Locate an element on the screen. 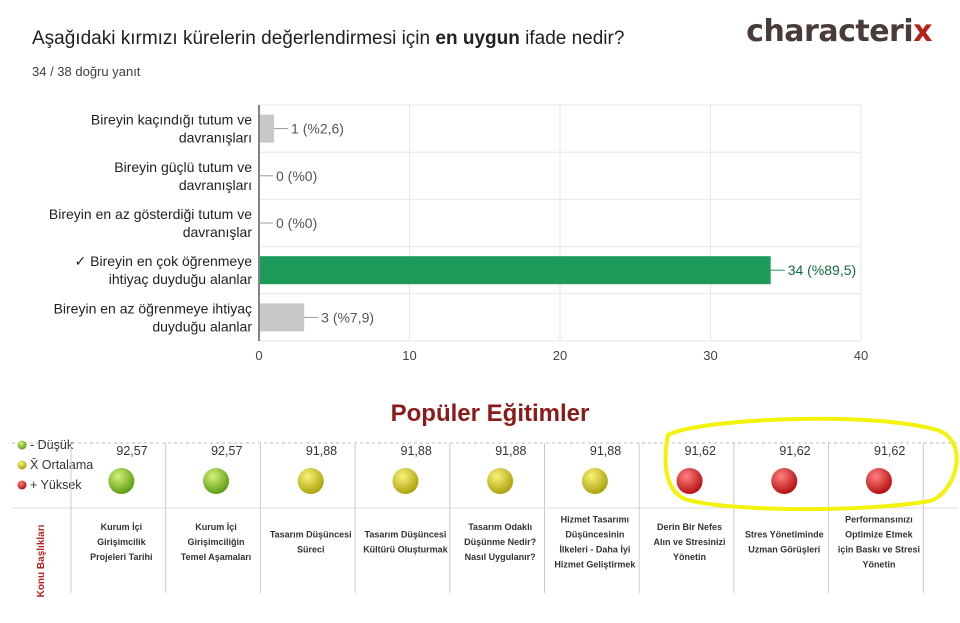 The width and height of the screenshot is (960, 623). y-tick-label: ihtiyaç duyduğu alanlar is located at coordinates (181, 279).